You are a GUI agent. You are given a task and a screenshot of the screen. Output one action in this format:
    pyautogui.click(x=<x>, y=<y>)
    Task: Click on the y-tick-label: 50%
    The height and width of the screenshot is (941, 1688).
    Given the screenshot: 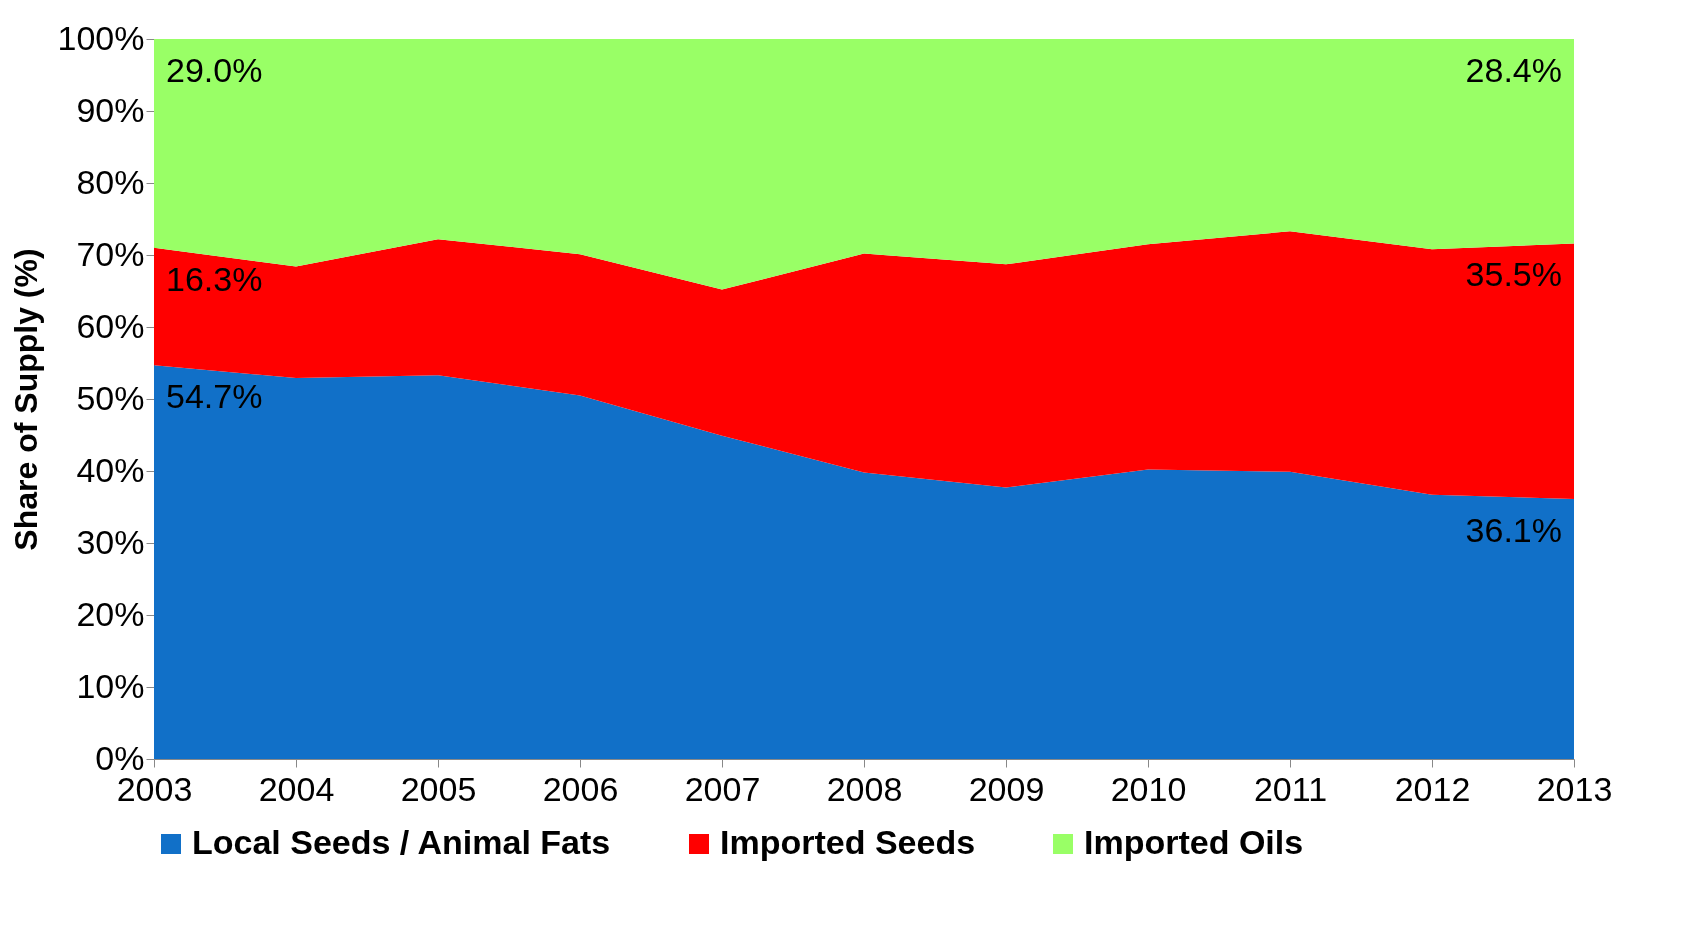 What is the action you would take?
    pyautogui.click(x=110, y=397)
    